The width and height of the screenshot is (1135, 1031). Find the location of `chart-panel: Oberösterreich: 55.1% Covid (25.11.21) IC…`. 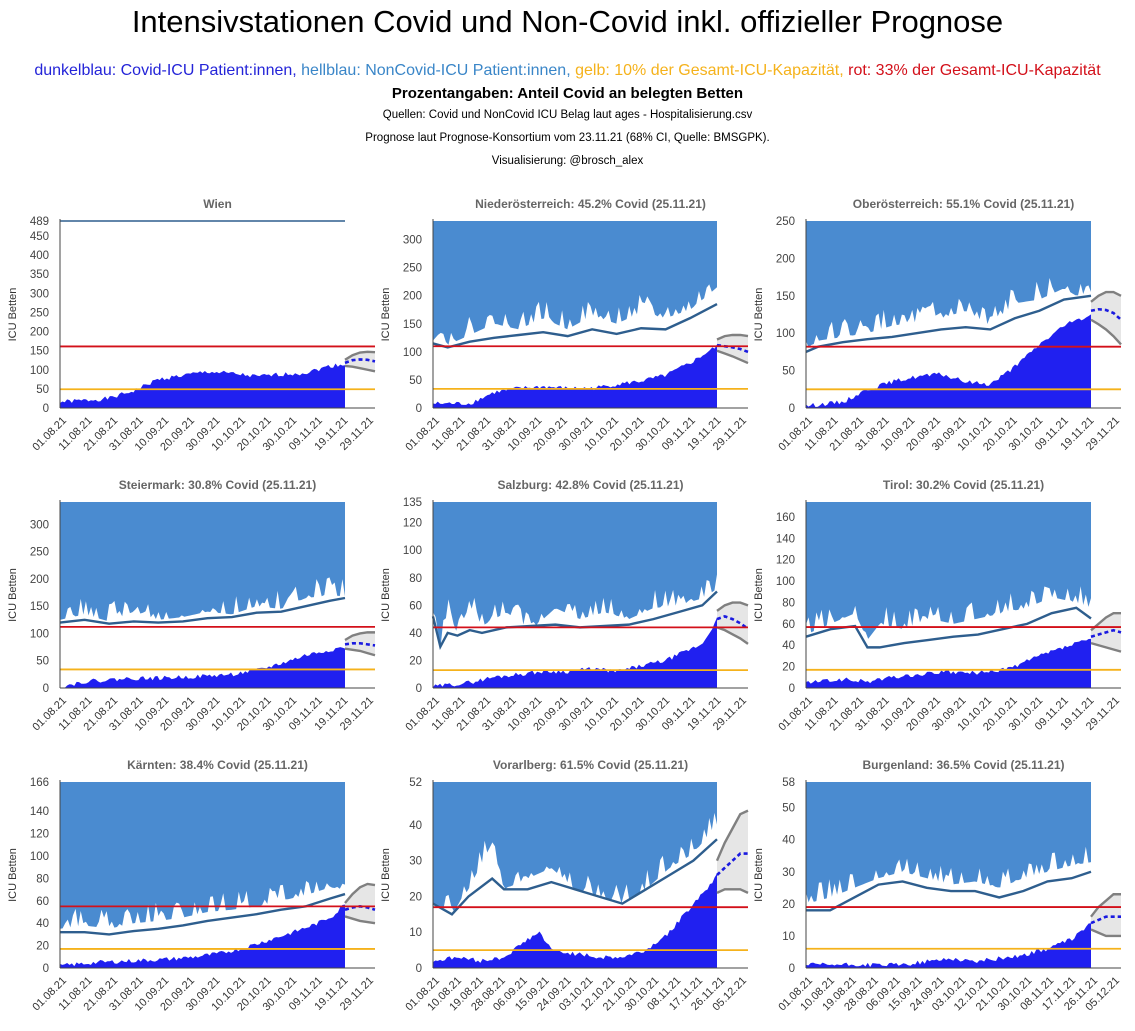

chart-panel: Oberösterreich: 55.1% Covid (25.11.21) IC… is located at coordinates (937, 325).